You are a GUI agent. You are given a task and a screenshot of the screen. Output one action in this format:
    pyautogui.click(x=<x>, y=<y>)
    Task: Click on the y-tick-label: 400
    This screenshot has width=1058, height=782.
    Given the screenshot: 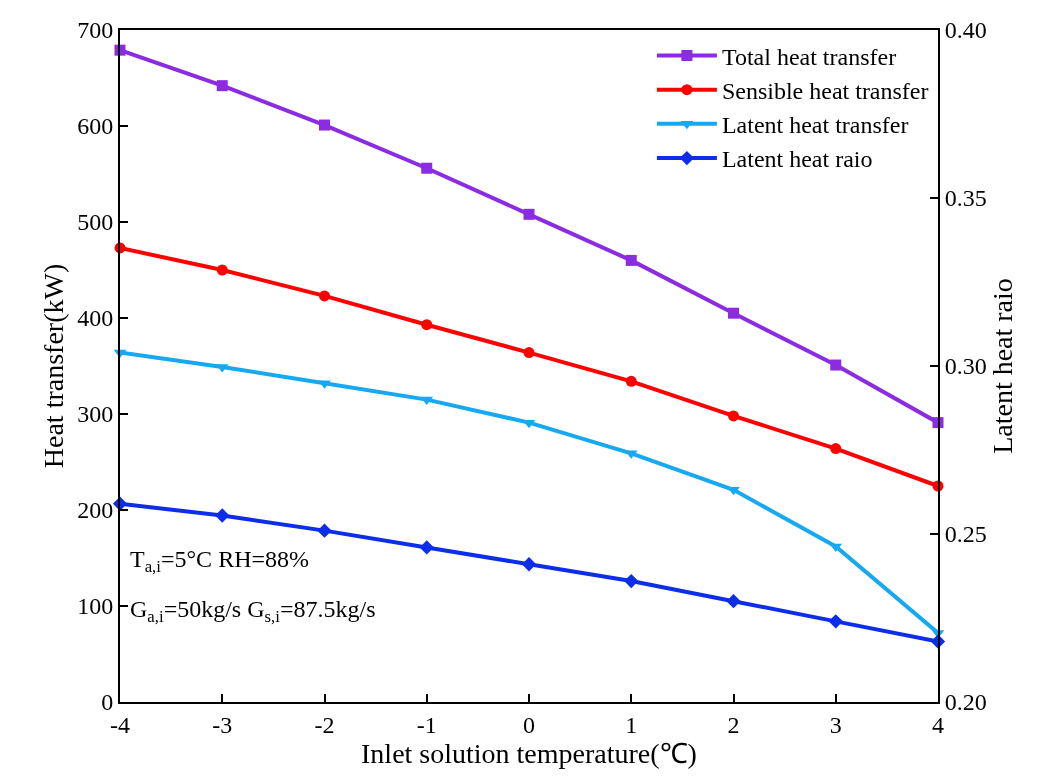 What is the action you would take?
    pyautogui.click(x=95, y=318)
    